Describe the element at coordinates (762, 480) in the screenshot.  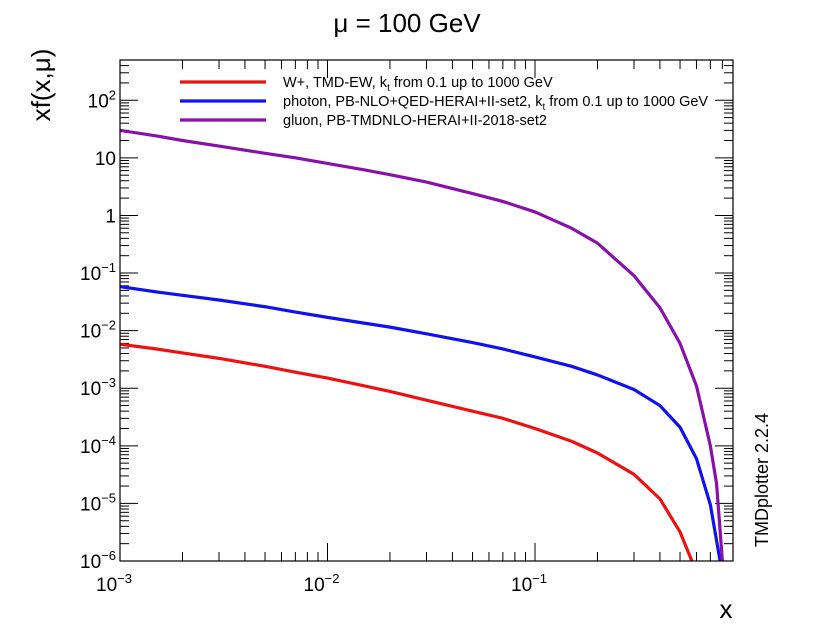
I see `side-label: TMDplotter 2.2.4` at that location.